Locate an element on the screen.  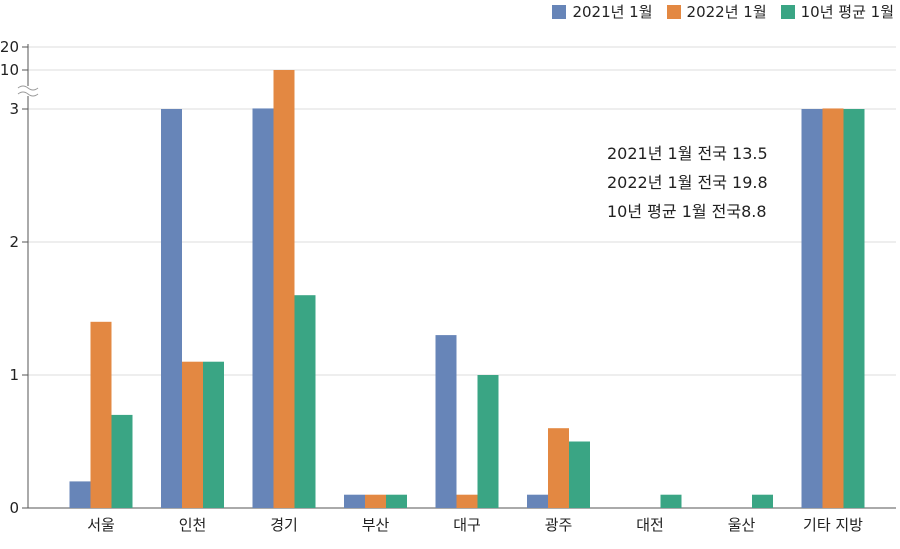
legend-label-2021: 2021년 1월 is located at coordinates (612, 12).